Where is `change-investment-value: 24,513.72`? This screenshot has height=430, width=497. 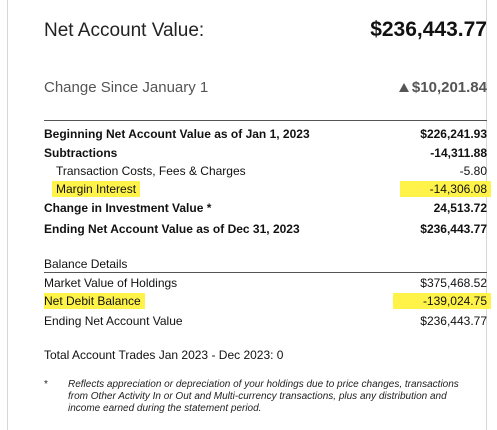 change-investment-value: 24,513.72 is located at coordinates (460, 208).